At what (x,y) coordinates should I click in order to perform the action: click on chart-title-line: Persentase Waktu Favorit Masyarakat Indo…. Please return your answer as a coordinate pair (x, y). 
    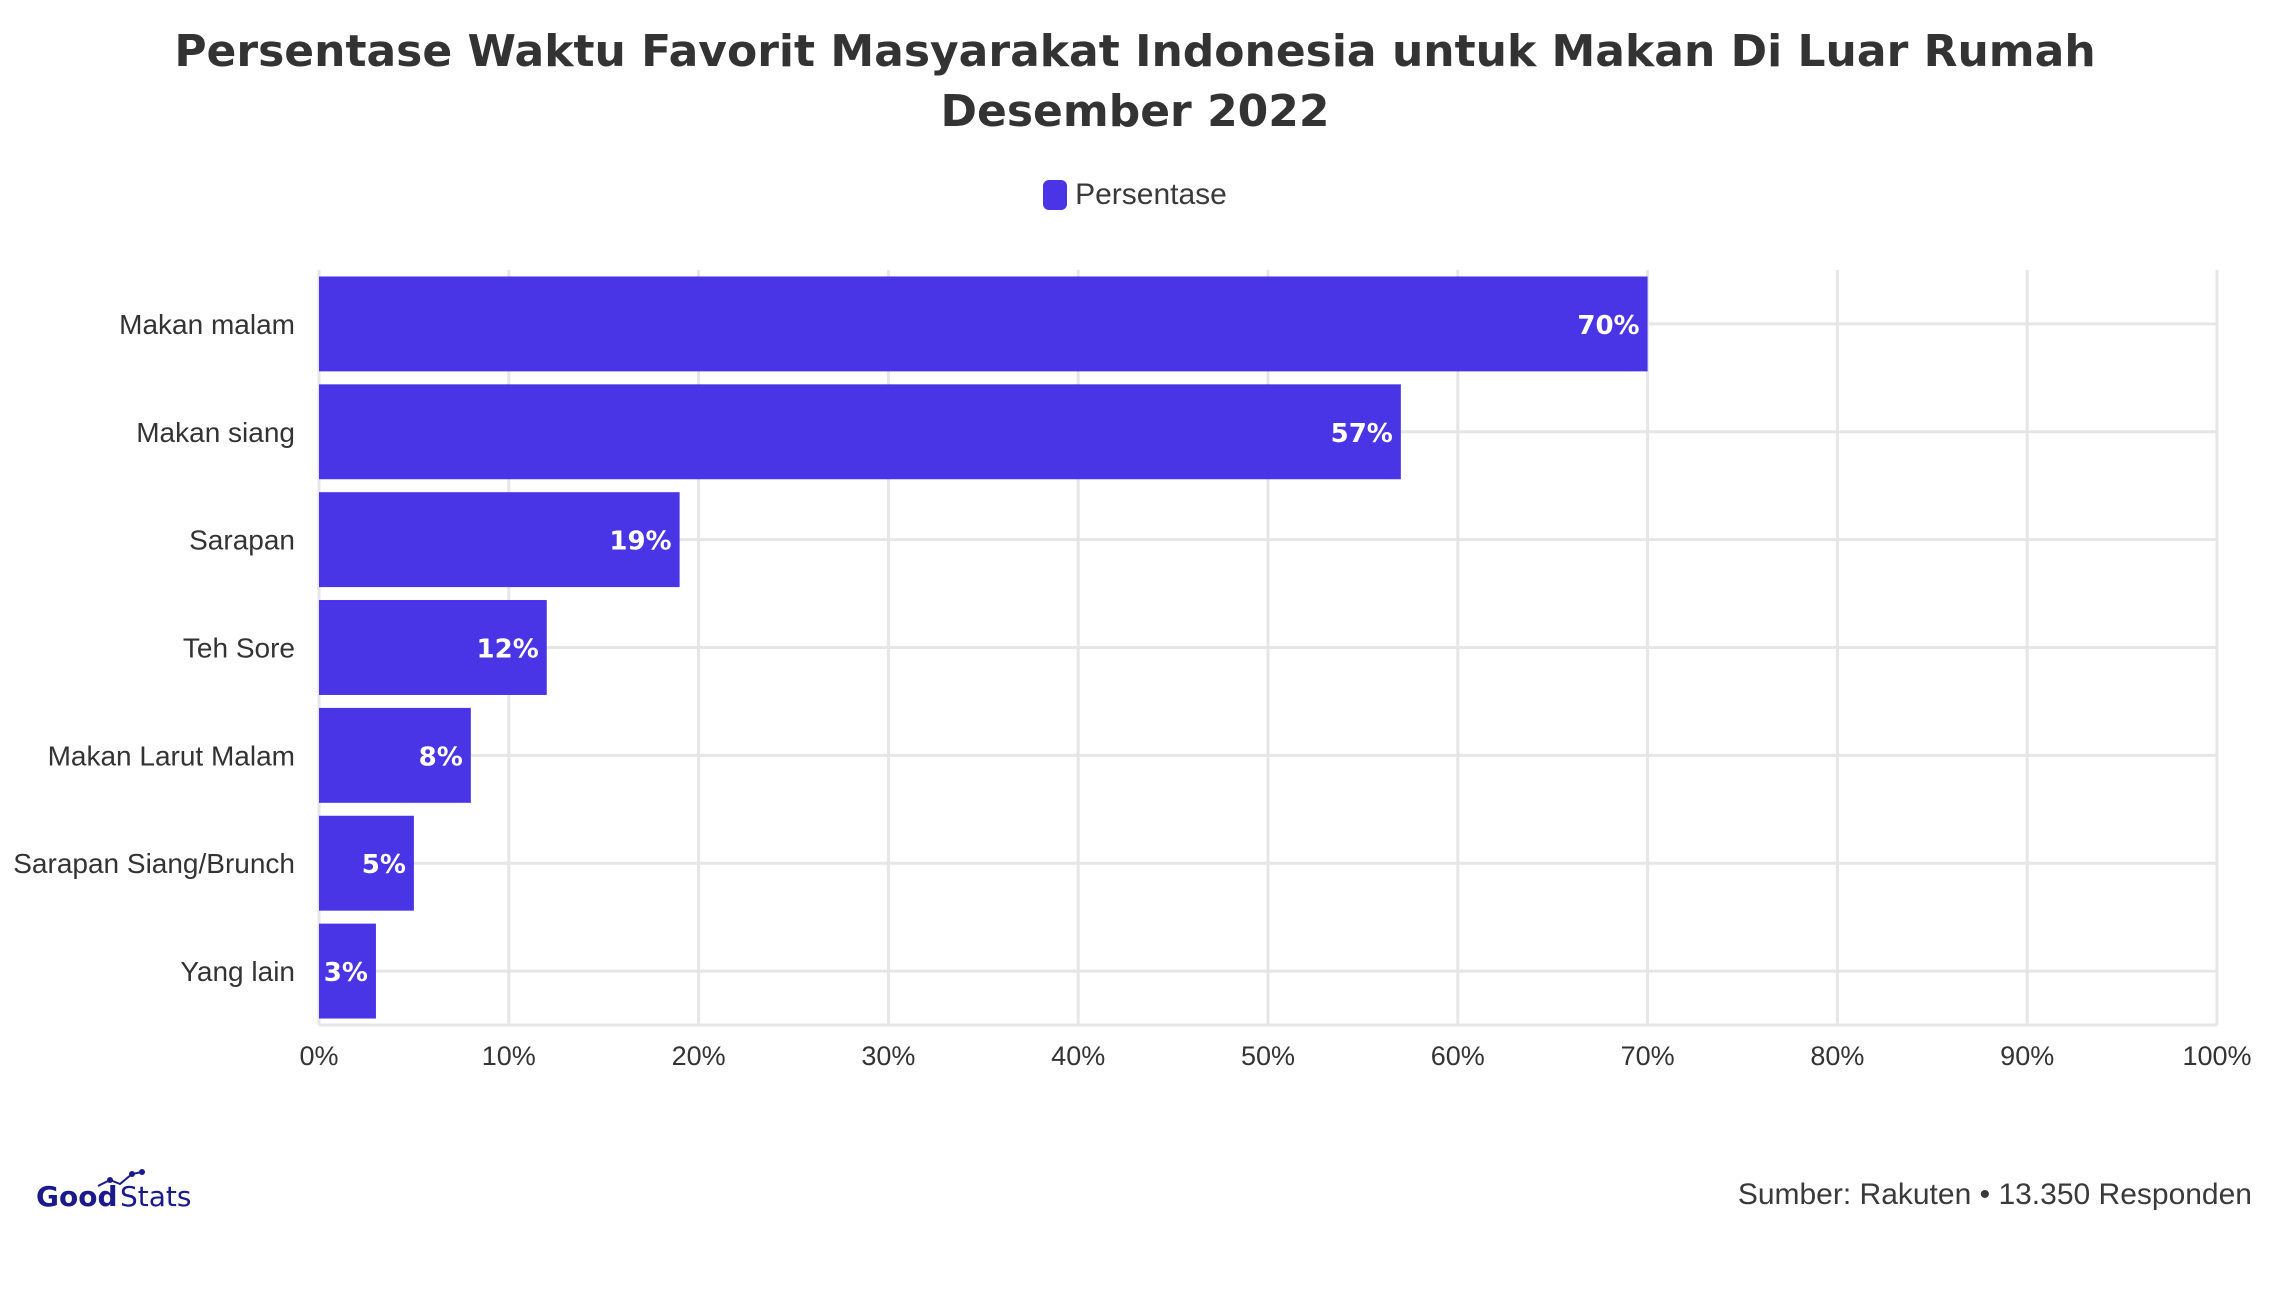
    Looking at the image, I should click on (1135, 51).